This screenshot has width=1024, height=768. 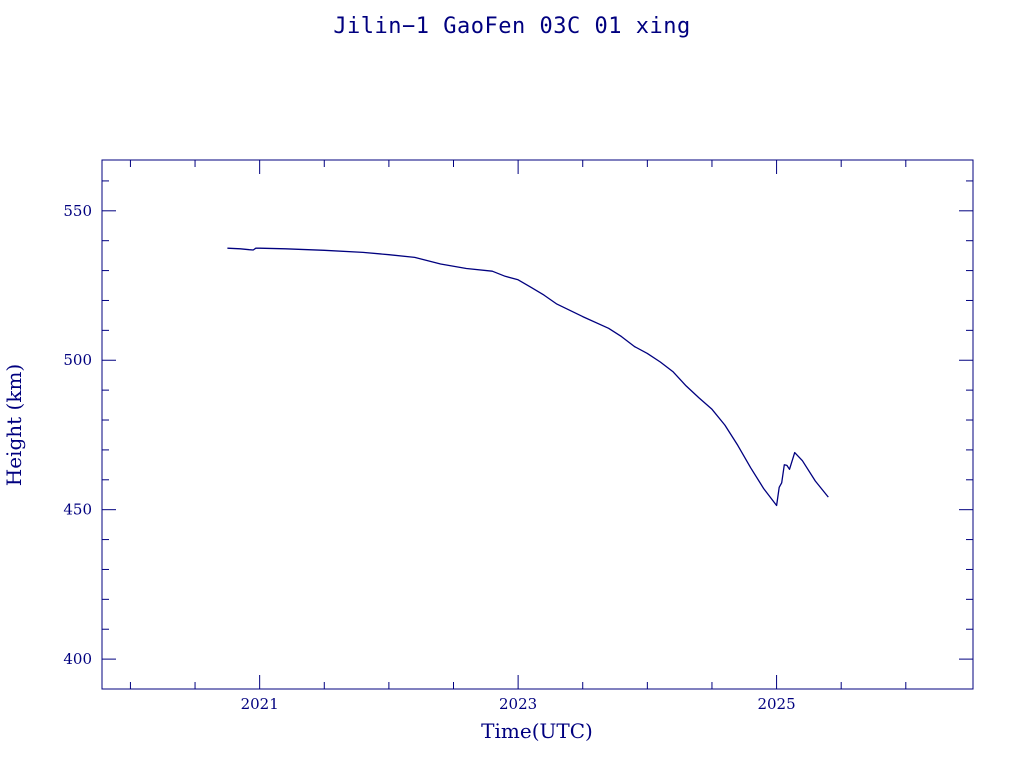 What do you see at coordinates (518, 704) in the screenshot?
I see `x-tick-label: 2023` at bounding box center [518, 704].